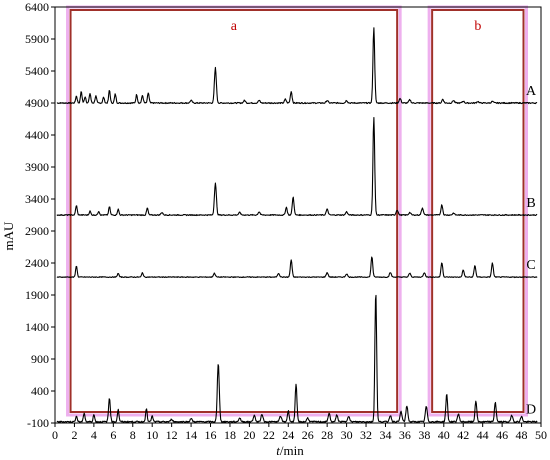  What do you see at coordinates (37, 103) in the screenshot?
I see `y-tick-label: 4900` at bounding box center [37, 103].